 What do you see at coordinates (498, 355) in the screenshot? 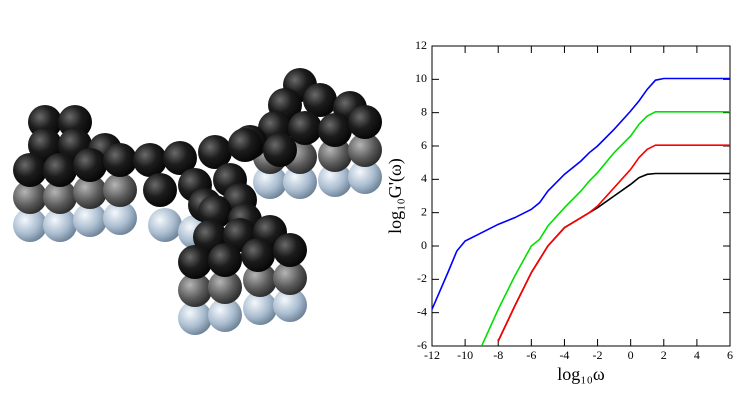
I see `x-tick-label: -8` at bounding box center [498, 355].